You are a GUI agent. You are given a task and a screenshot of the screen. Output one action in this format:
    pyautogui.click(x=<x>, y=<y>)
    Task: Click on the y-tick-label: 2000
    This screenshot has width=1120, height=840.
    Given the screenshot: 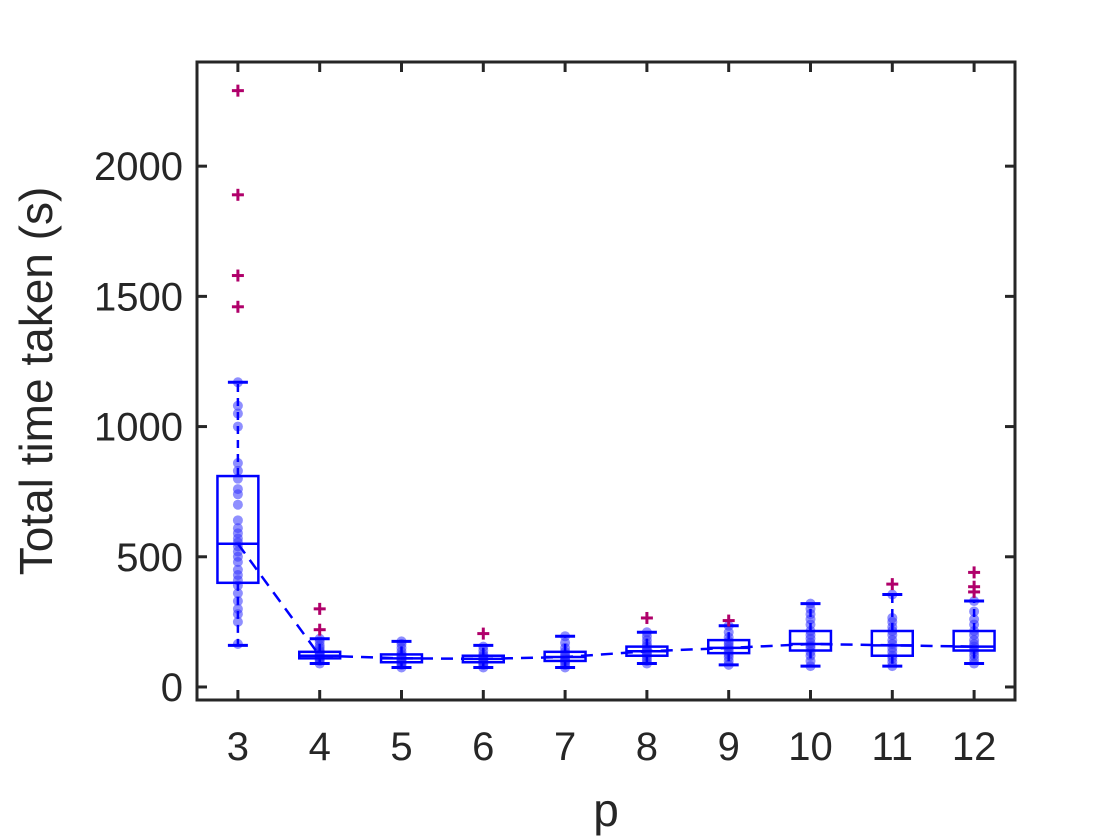 What is the action you would take?
    pyautogui.click(x=138, y=167)
    